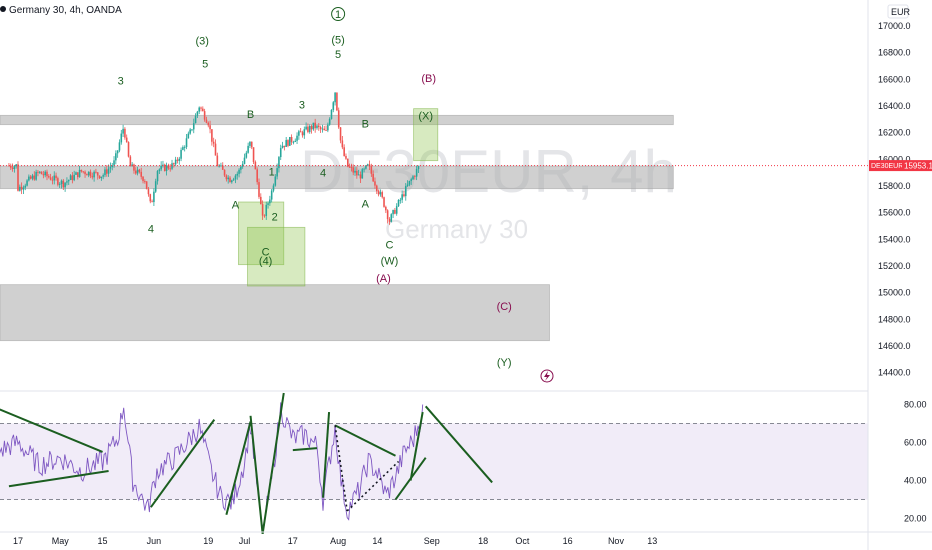 This screenshot has width=932, height=550. What do you see at coordinates (894, 266) in the screenshot?
I see `price-tick-label: 15200.0` at bounding box center [894, 266].